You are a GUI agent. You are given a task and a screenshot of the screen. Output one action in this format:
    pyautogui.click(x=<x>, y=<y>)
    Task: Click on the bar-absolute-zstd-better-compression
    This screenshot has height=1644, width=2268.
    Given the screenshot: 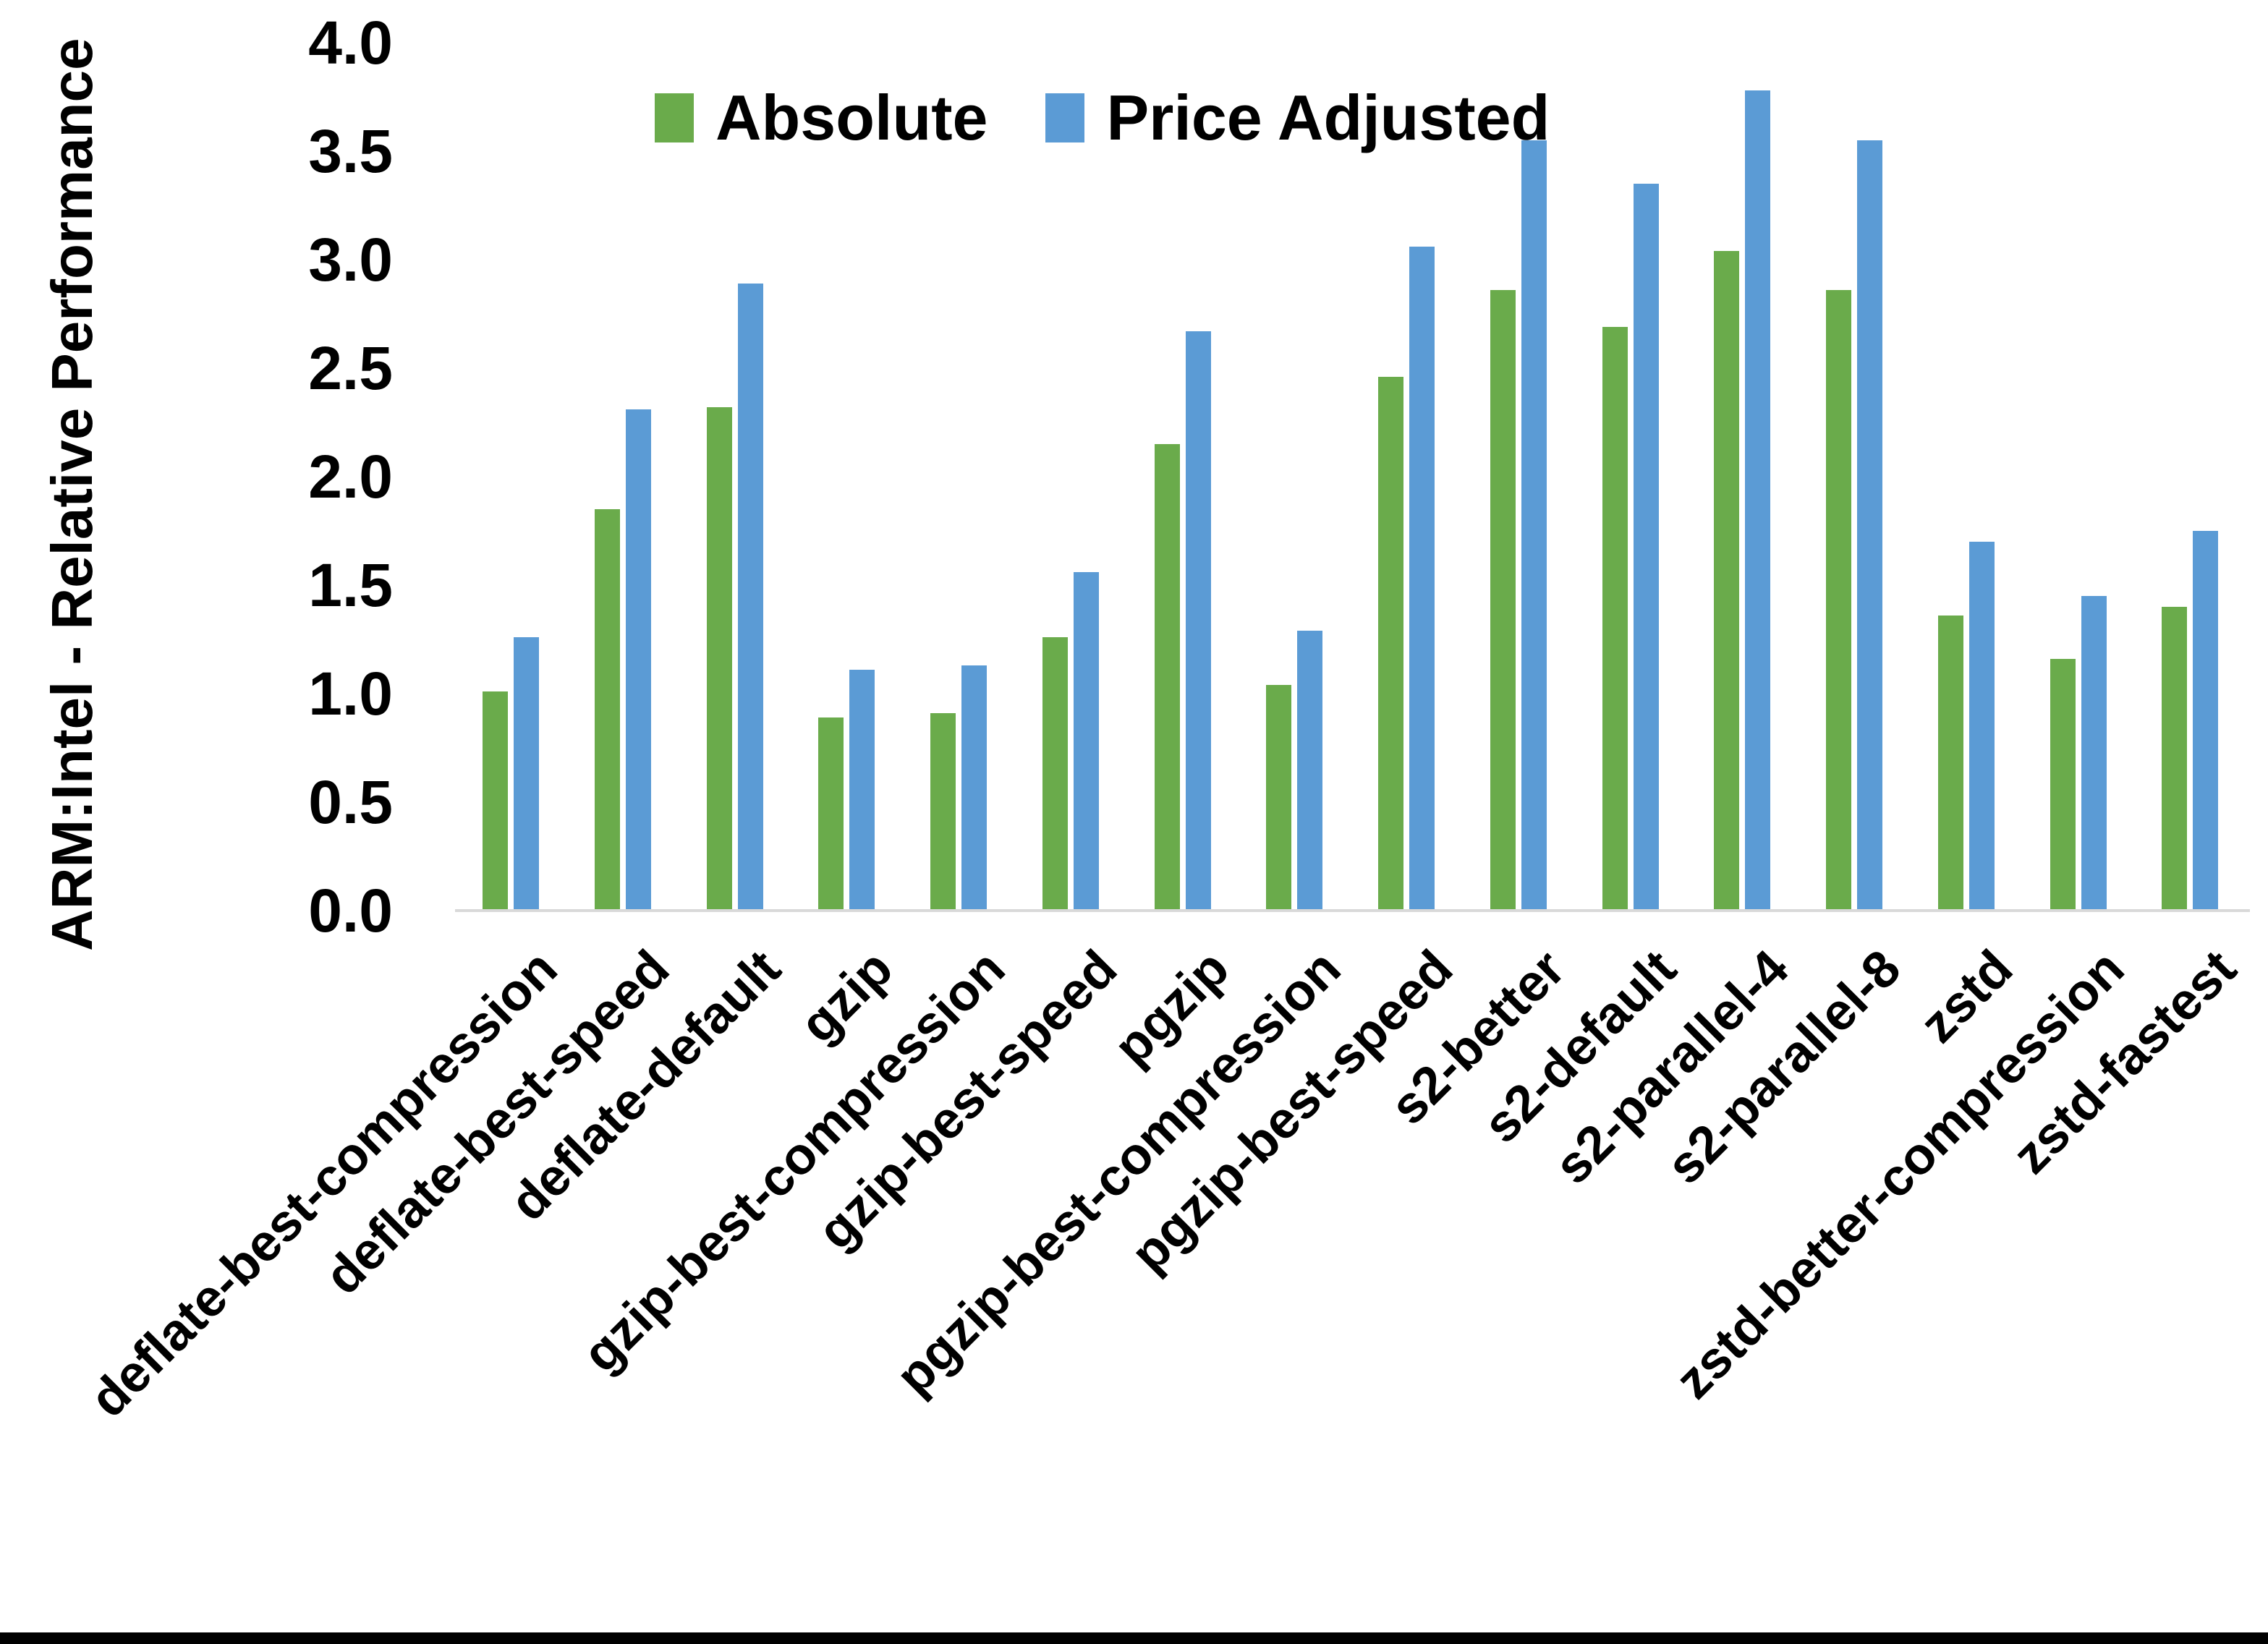 What is the action you would take?
    pyautogui.click(x=2063, y=785)
    